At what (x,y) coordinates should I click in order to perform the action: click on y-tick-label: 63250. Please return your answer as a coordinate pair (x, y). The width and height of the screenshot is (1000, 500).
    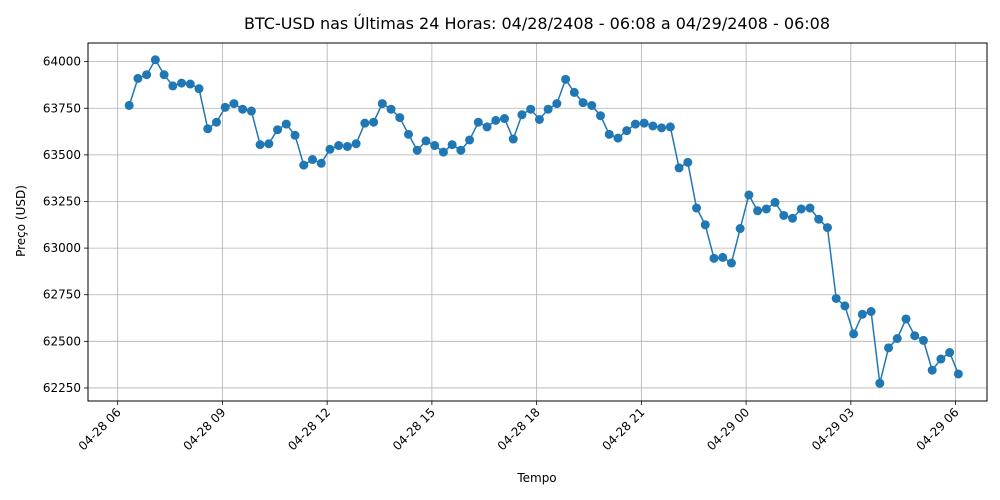
    Looking at the image, I should click on (62, 201).